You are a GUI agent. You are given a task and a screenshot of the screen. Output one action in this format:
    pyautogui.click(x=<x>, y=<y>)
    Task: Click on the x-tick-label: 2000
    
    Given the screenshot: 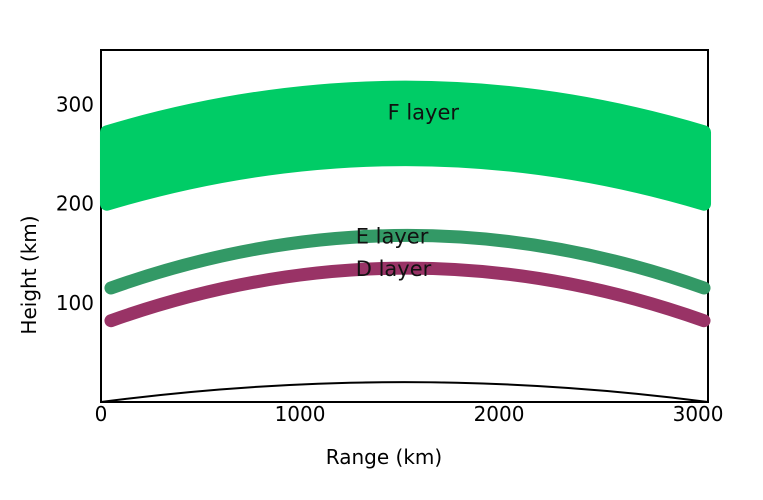 What is the action you would take?
    pyautogui.click(x=499, y=414)
    